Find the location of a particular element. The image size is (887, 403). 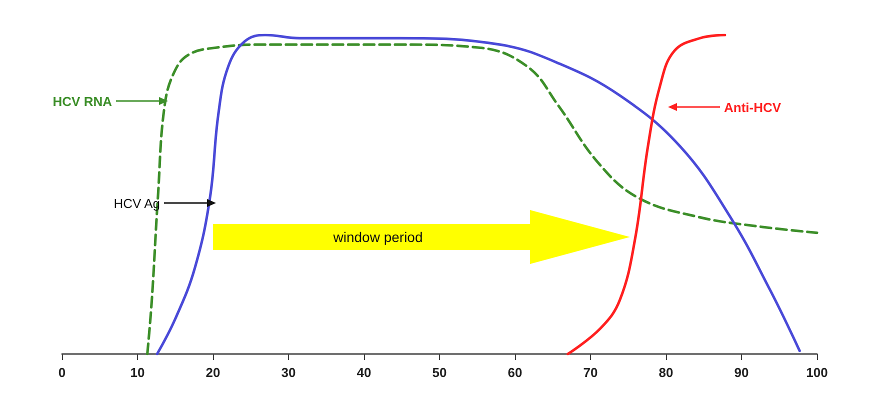

x-tick-label: 70 is located at coordinates (590, 372).